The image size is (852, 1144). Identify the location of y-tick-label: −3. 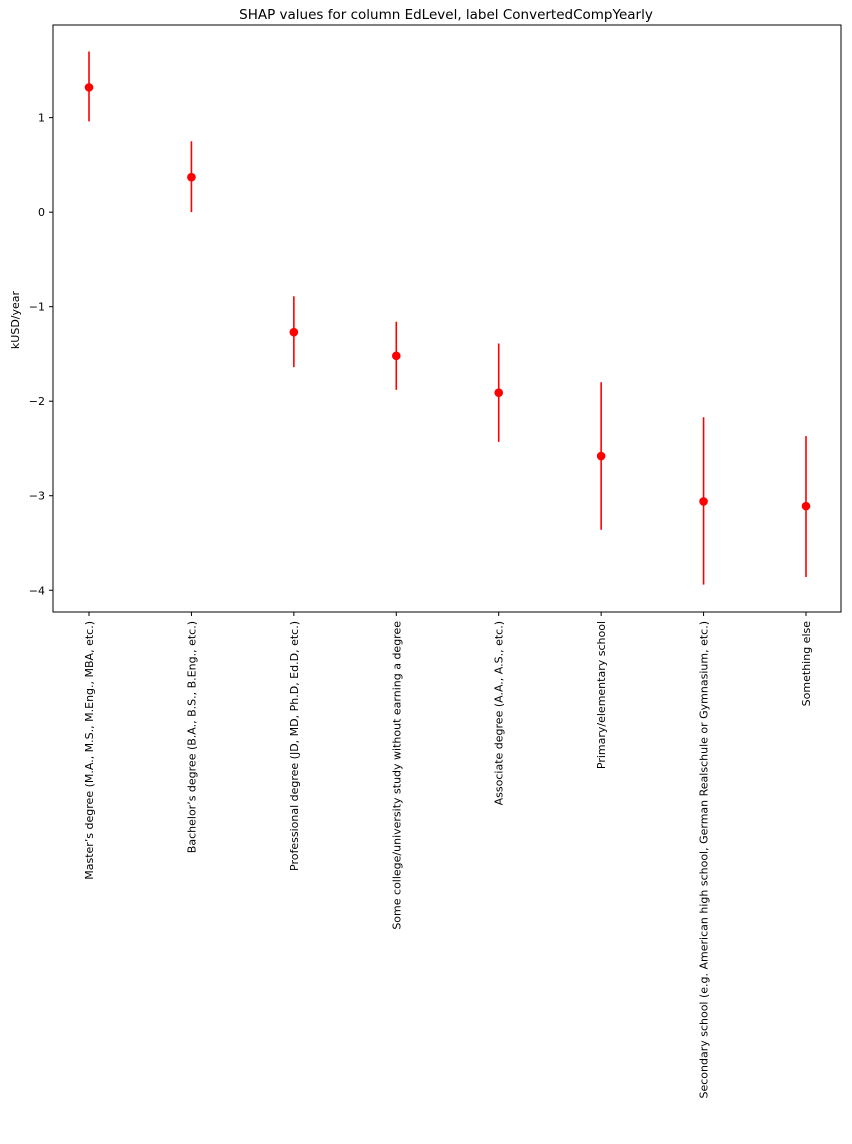
(37, 496).